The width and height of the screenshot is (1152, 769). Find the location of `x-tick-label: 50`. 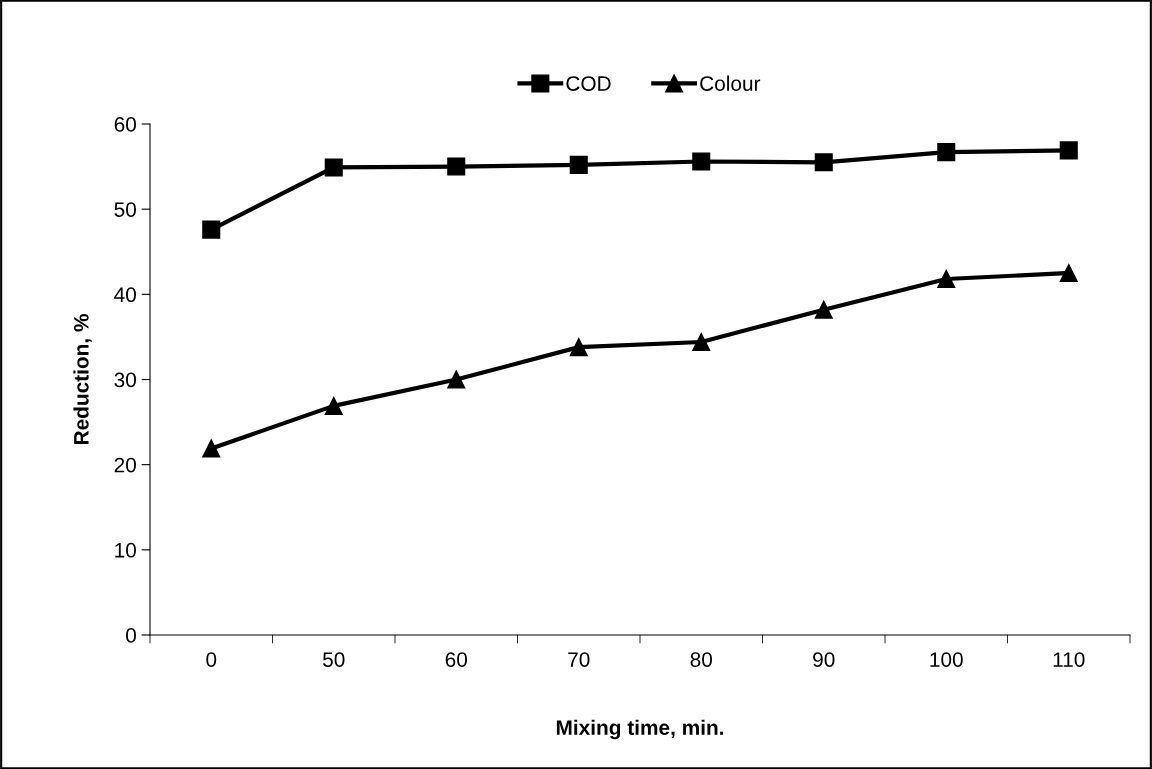

x-tick-label: 50 is located at coordinates (334, 659).